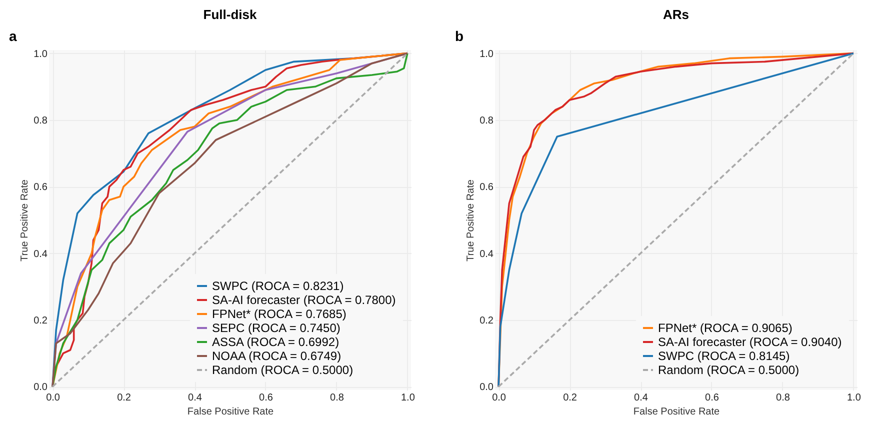  I want to click on legend-label: SA-AI forecaster (ROCA = 0.7800), so click(304, 300).